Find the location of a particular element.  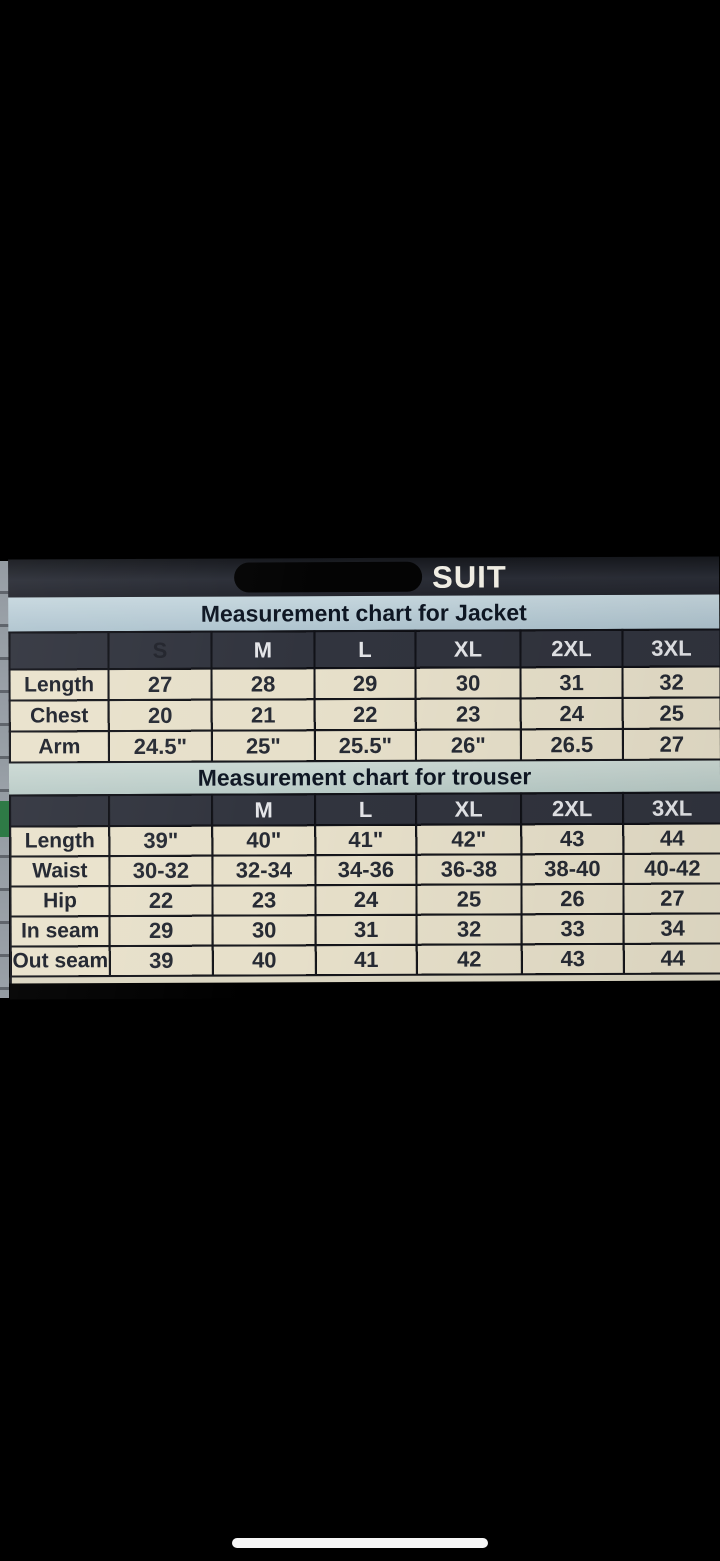

table-cell: 24.5" is located at coordinates (160, 746).